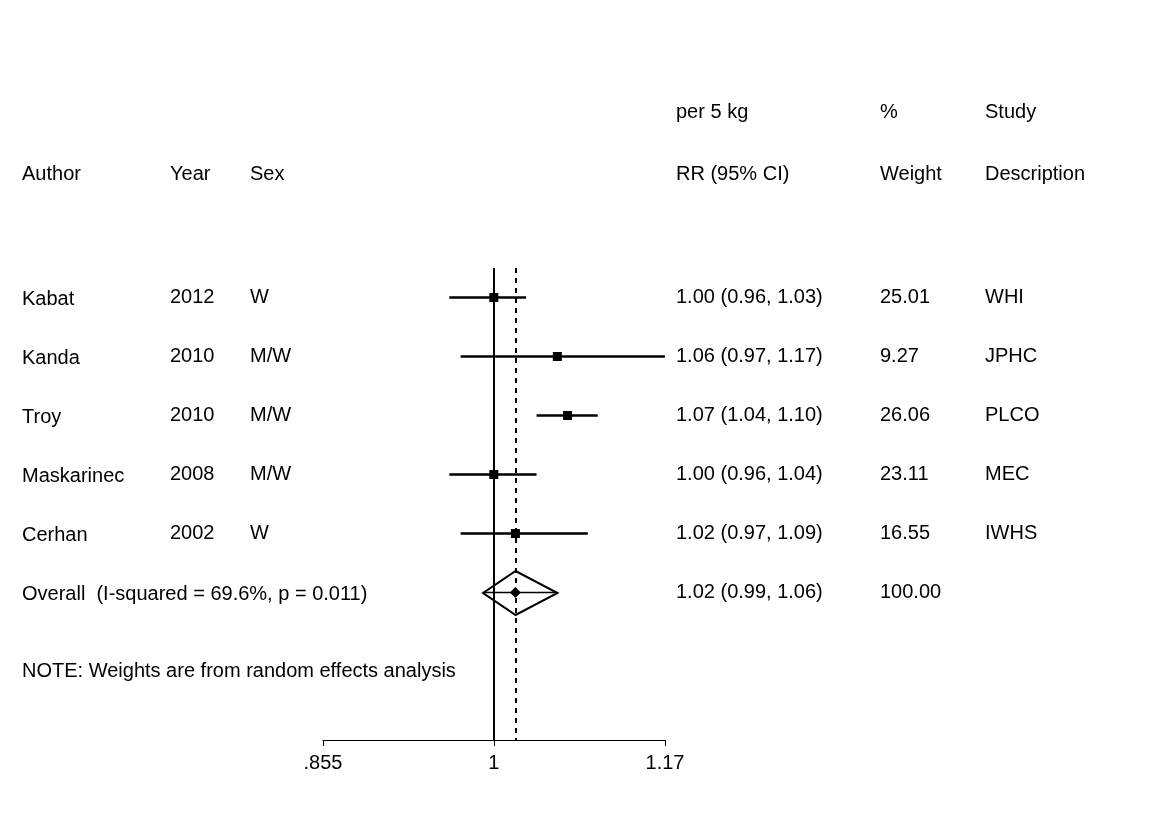  I want to click on y-tick-label: Overall (I-squared = 69.6%, p = 0.011), so click(195, 592).